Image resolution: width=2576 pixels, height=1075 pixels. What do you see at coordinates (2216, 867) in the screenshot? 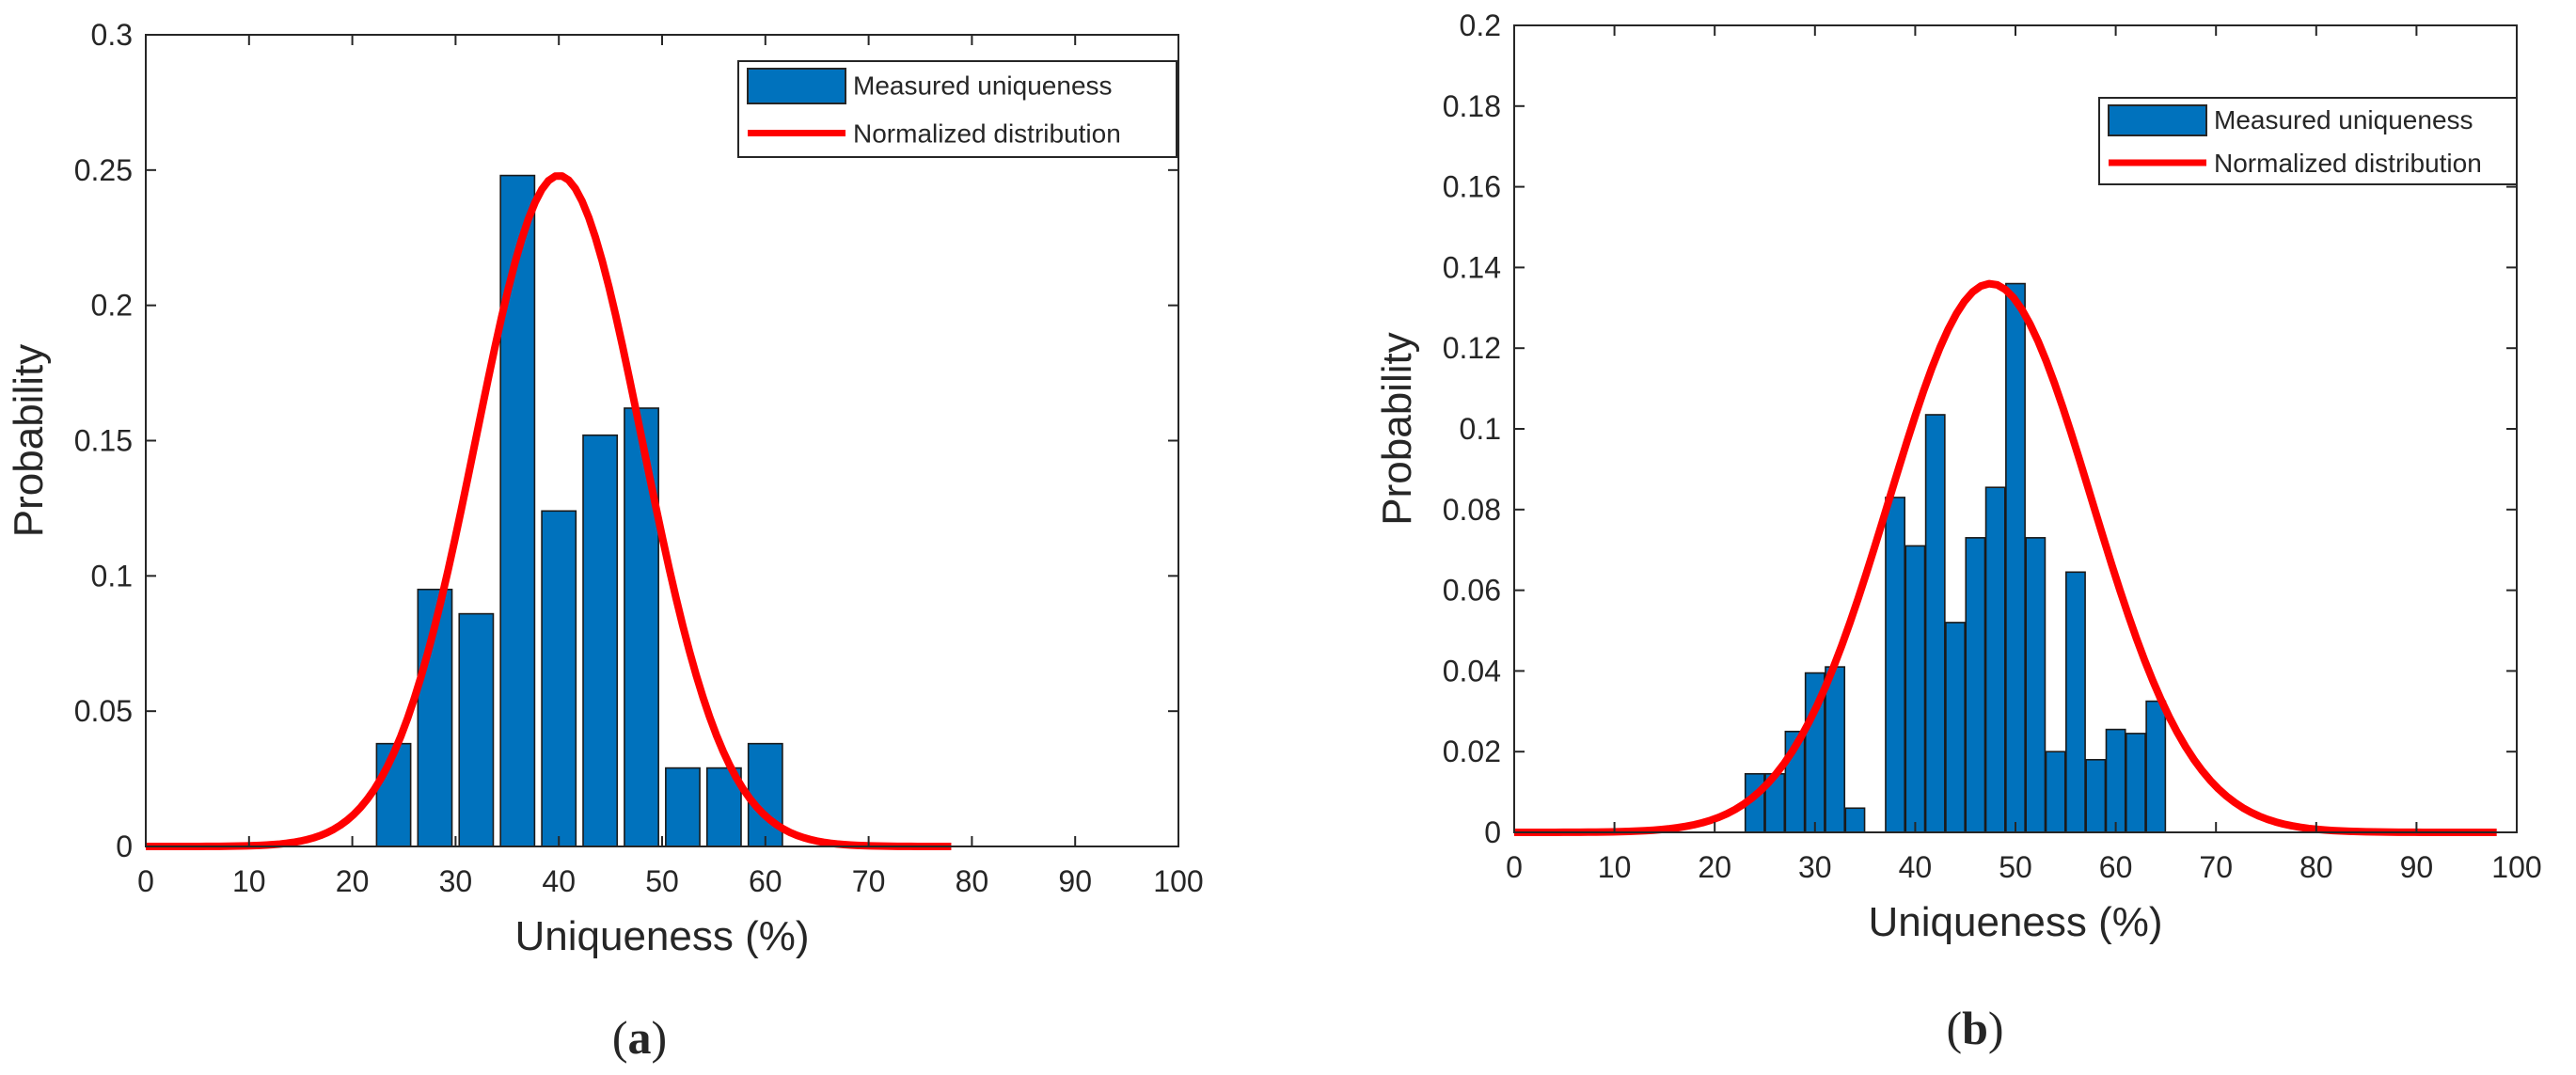
I see `x-tick-label-b-7: 70` at bounding box center [2216, 867].